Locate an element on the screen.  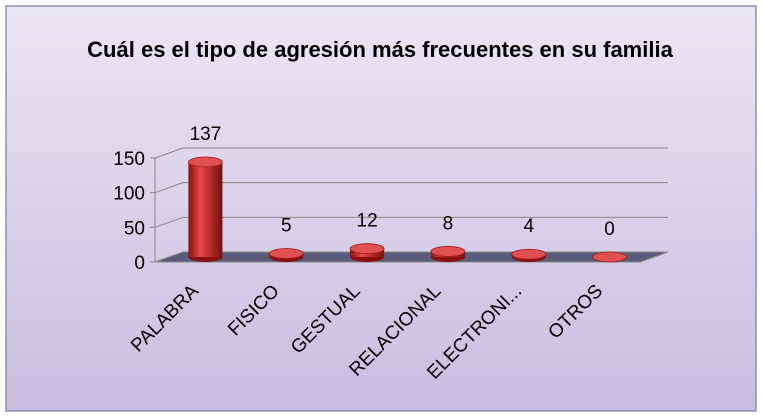
value-label: 137 is located at coordinates (206, 134).